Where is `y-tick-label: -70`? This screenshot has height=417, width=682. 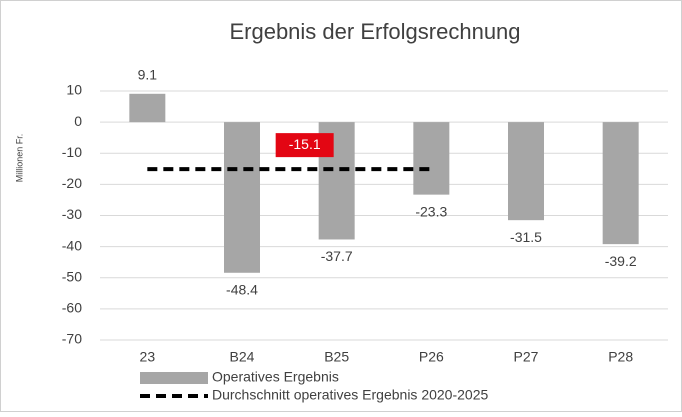
y-tick-label: -70 is located at coordinates (72, 339).